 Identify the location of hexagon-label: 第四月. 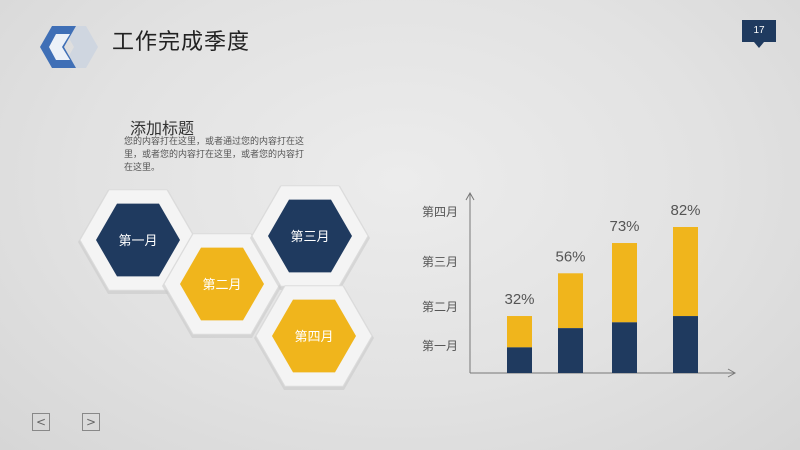
(313, 337).